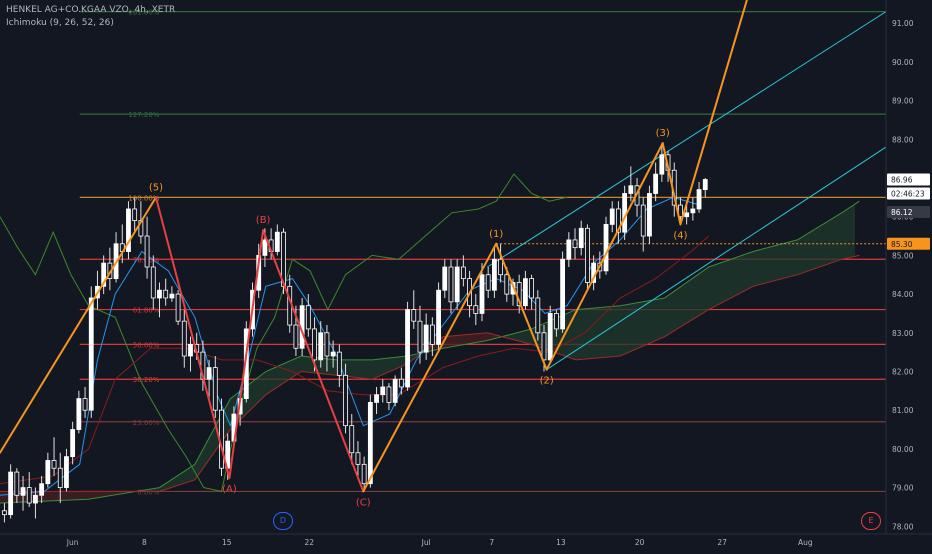 The width and height of the screenshot is (932, 554). Describe the element at coordinates (283, 521) in the screenshot. I see `badge-d: D` at that location.